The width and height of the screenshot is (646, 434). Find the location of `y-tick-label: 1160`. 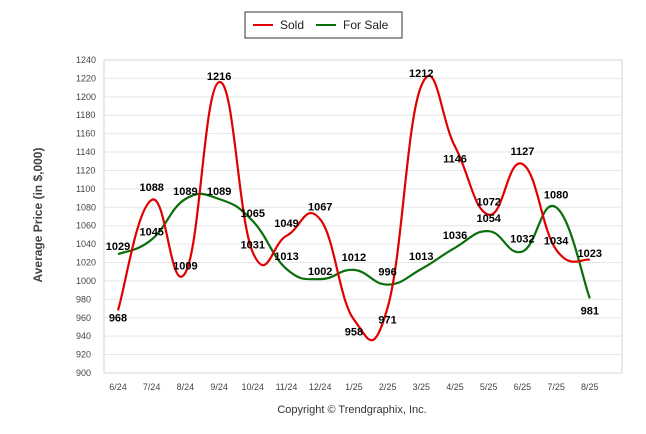

y-tick-label: 1160 is located at coordinates (85, 134).